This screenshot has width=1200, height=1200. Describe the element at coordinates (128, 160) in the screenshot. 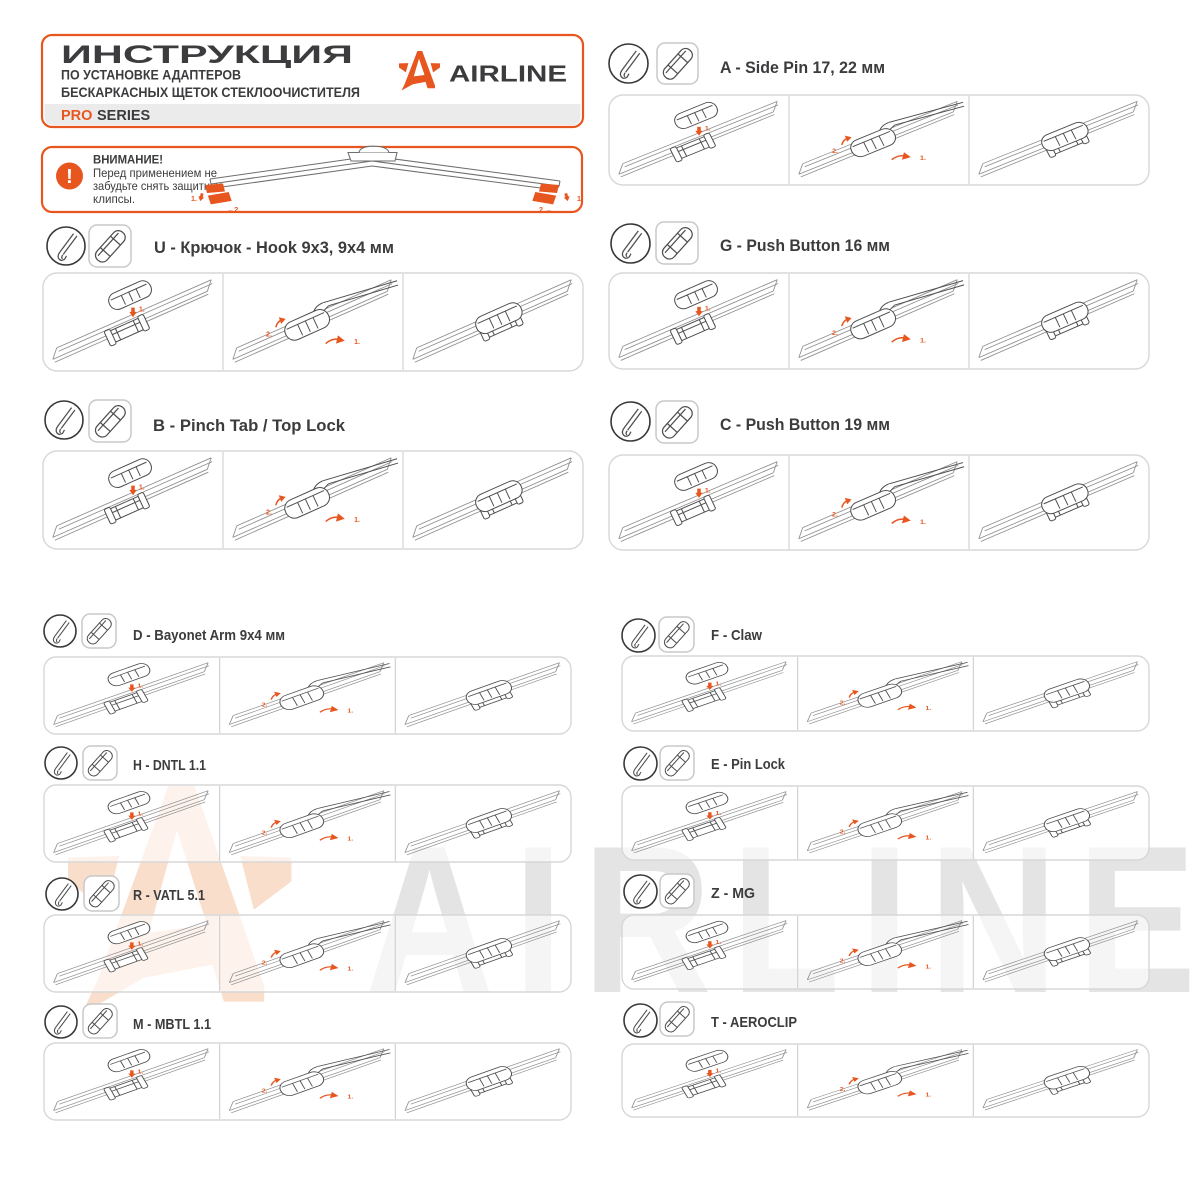

I see `svg-text: ВНИМАНИЕ!` at that location.